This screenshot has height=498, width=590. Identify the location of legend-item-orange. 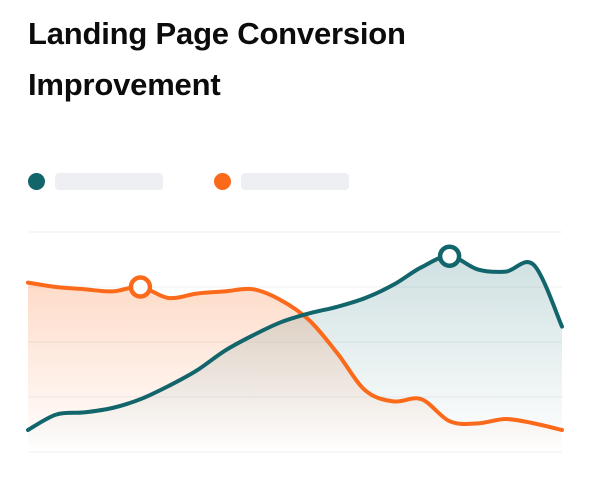
(281, 181).